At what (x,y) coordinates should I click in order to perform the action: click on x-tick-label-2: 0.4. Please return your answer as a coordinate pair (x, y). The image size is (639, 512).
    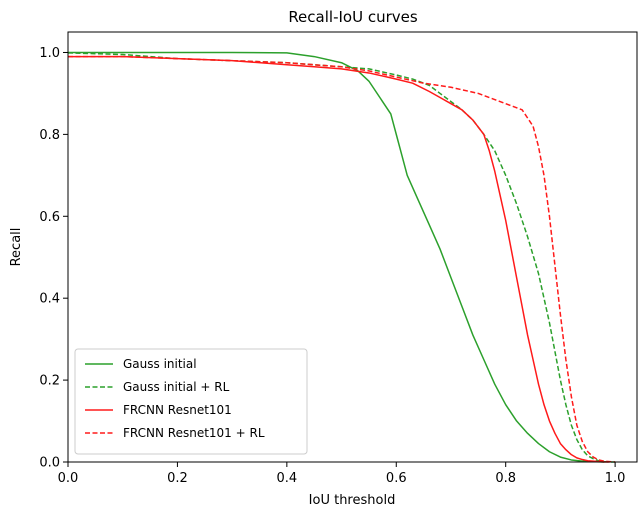
    Looking at the image, I should click on (287, 478).